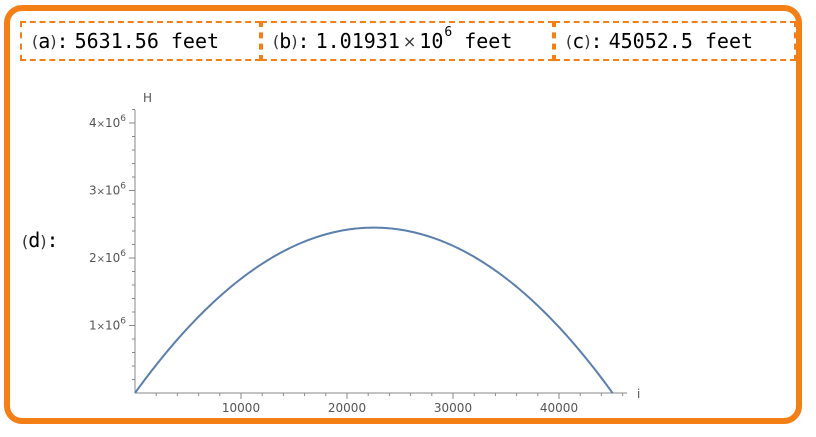 This screenshot has width=816, height=437. I want to click on y-tick-coef: 2, so click(93, 258).